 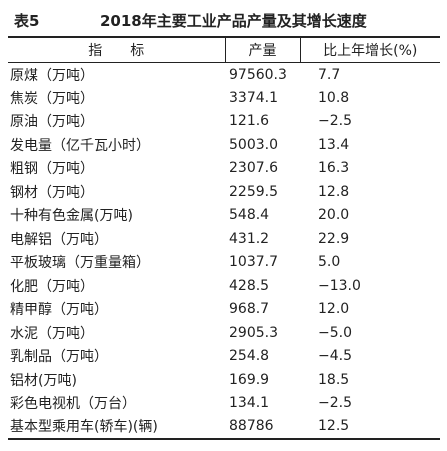 I want to click on output-cell: 88786, so click(x=251, y=426).